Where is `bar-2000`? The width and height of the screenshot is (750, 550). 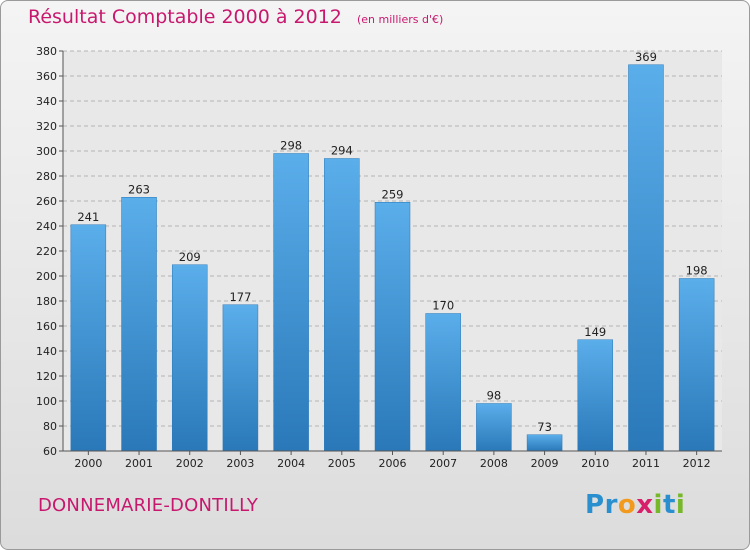
bar-2000 is located at coordinates (88, 338).